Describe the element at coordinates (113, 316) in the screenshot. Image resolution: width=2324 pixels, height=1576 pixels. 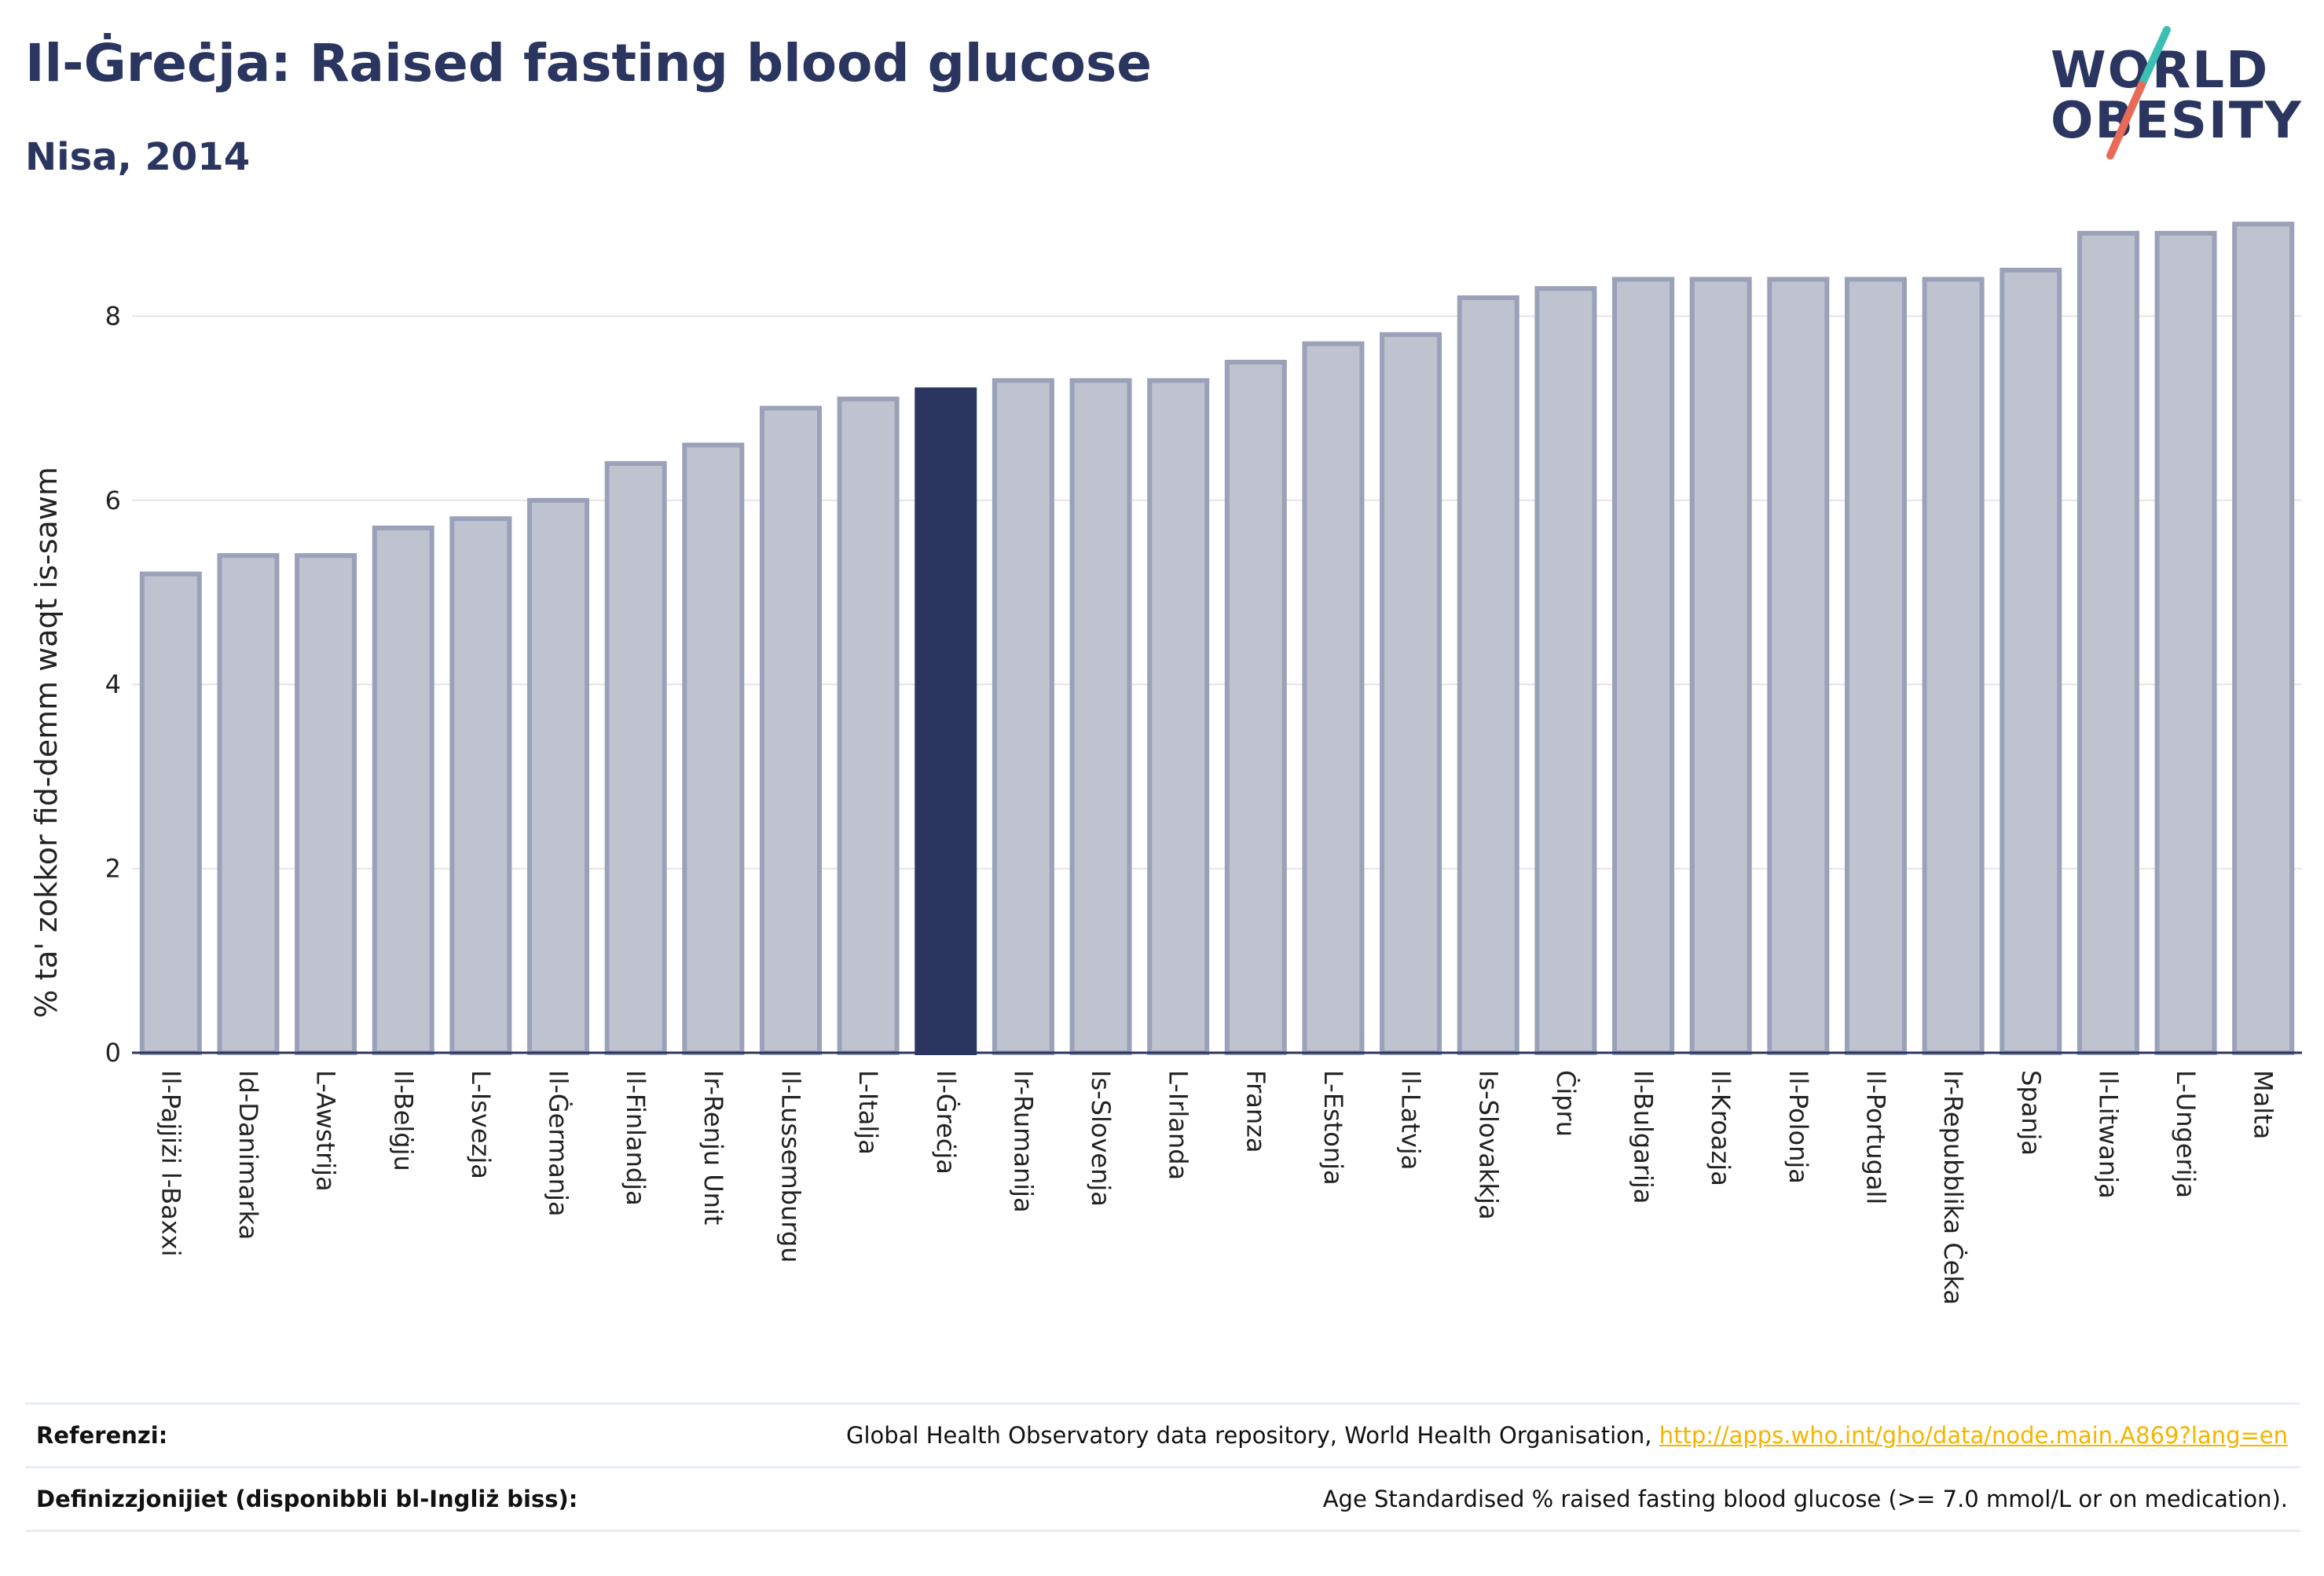
I see `y-tick-label: 8` at that location.